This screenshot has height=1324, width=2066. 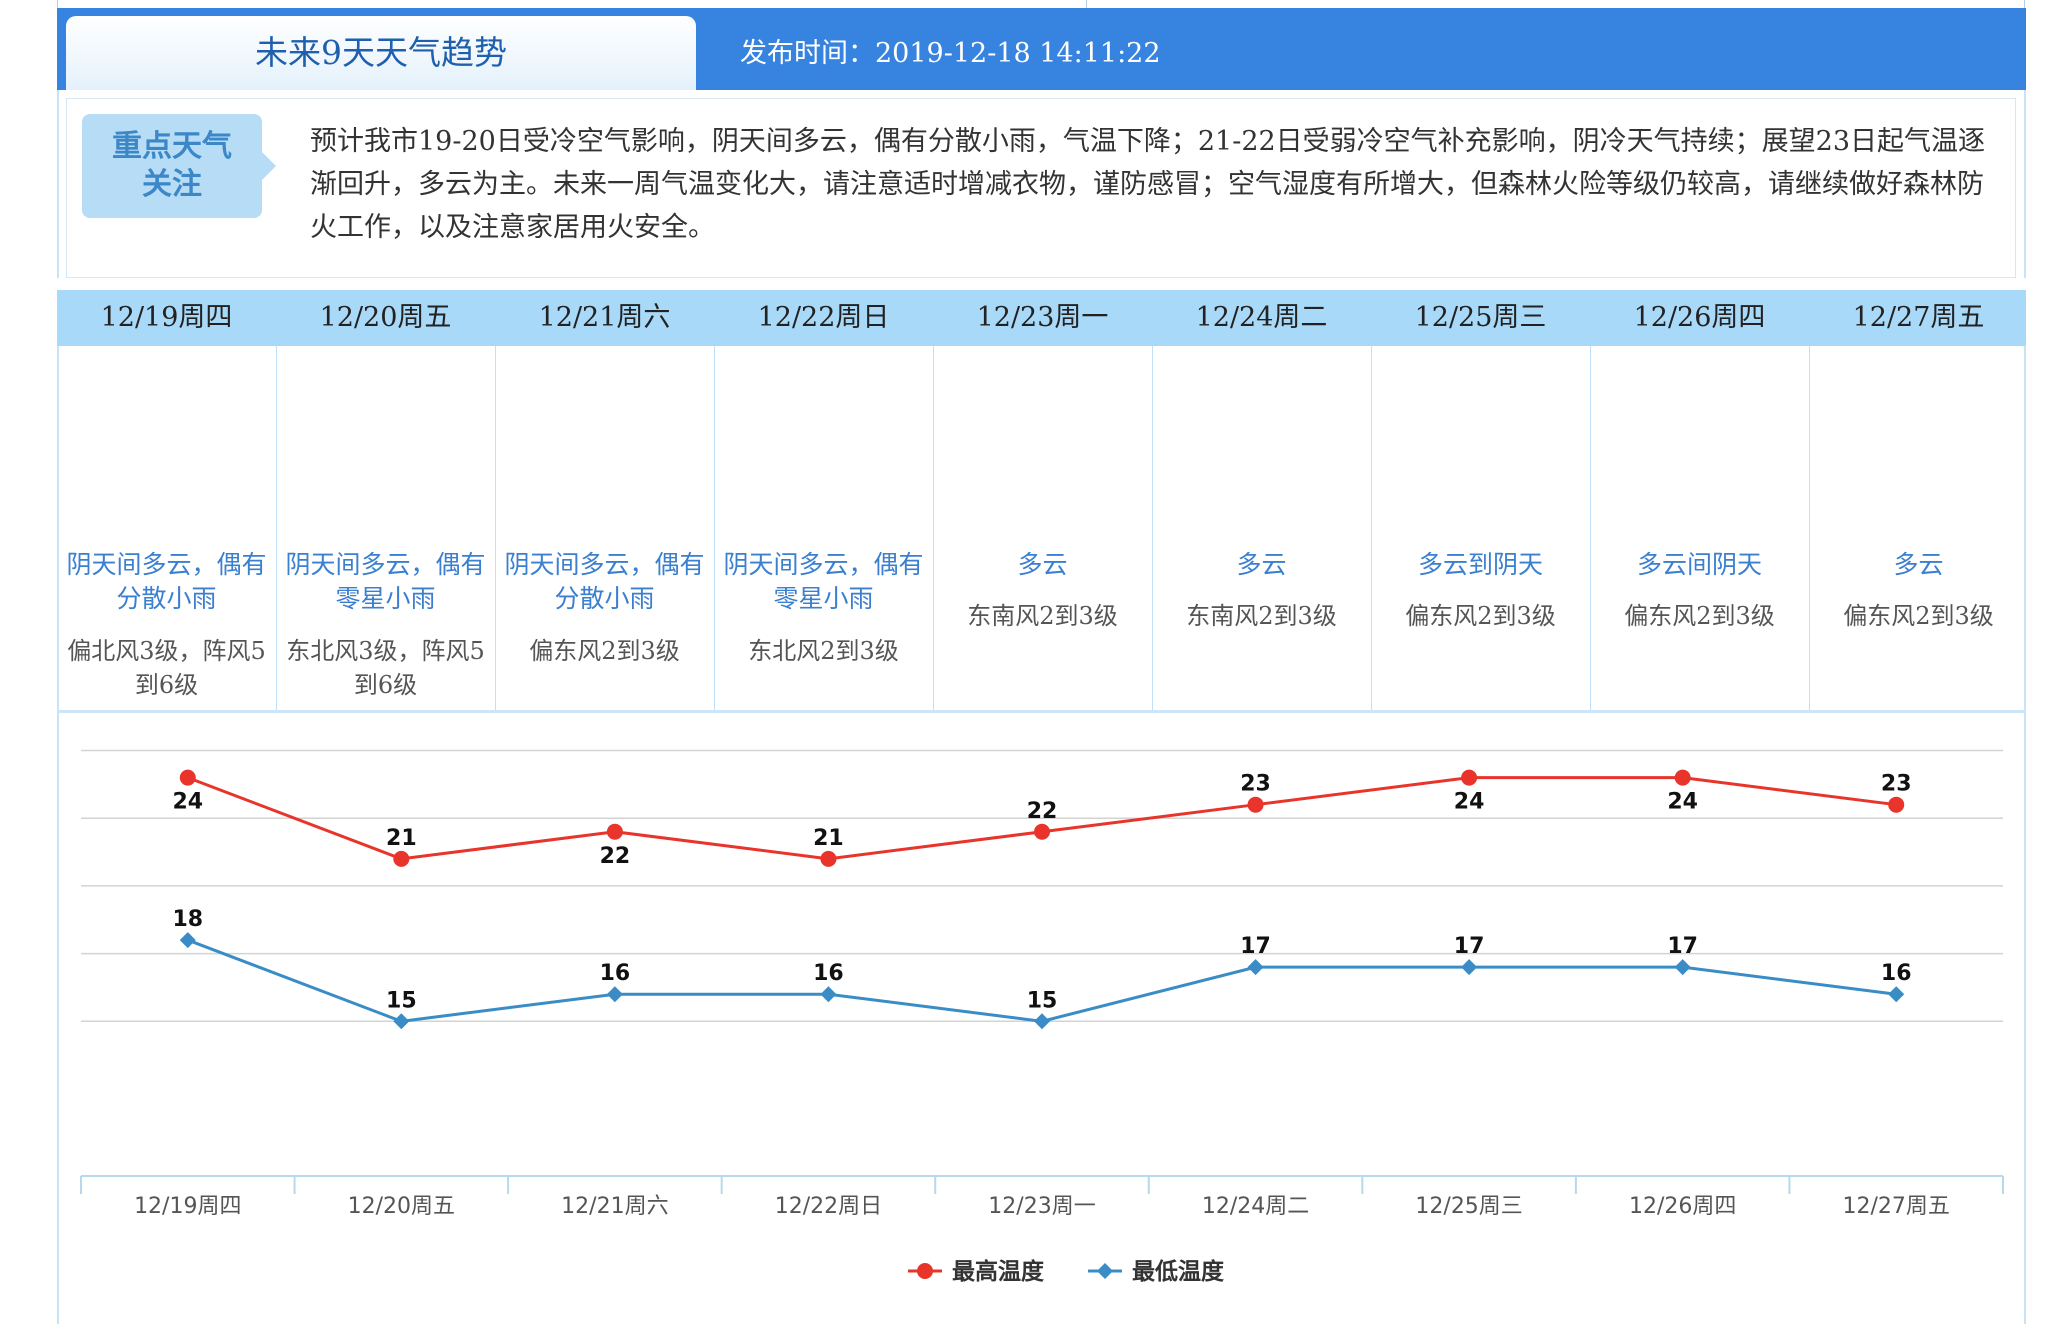 I want to click on x-tick-label: 12/20周五, so click(x=401, y=1206).